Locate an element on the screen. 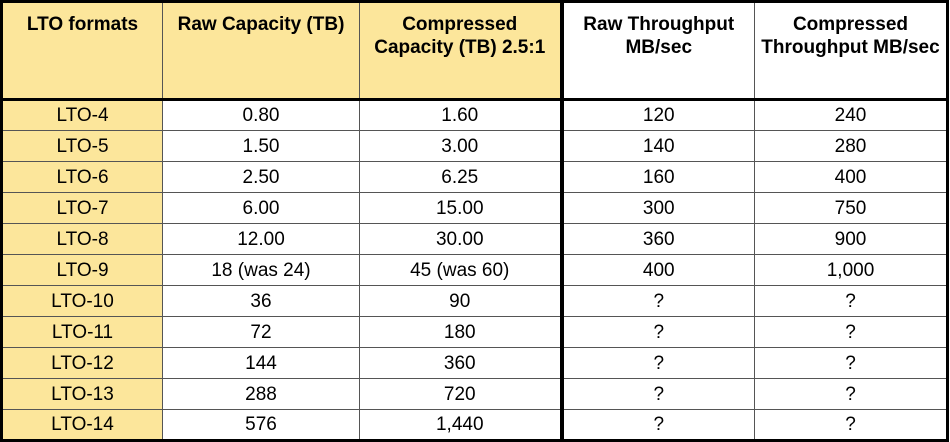  table-row: LTO-6 2.50 6.25 160 400 is located at coordinates (474, 177).